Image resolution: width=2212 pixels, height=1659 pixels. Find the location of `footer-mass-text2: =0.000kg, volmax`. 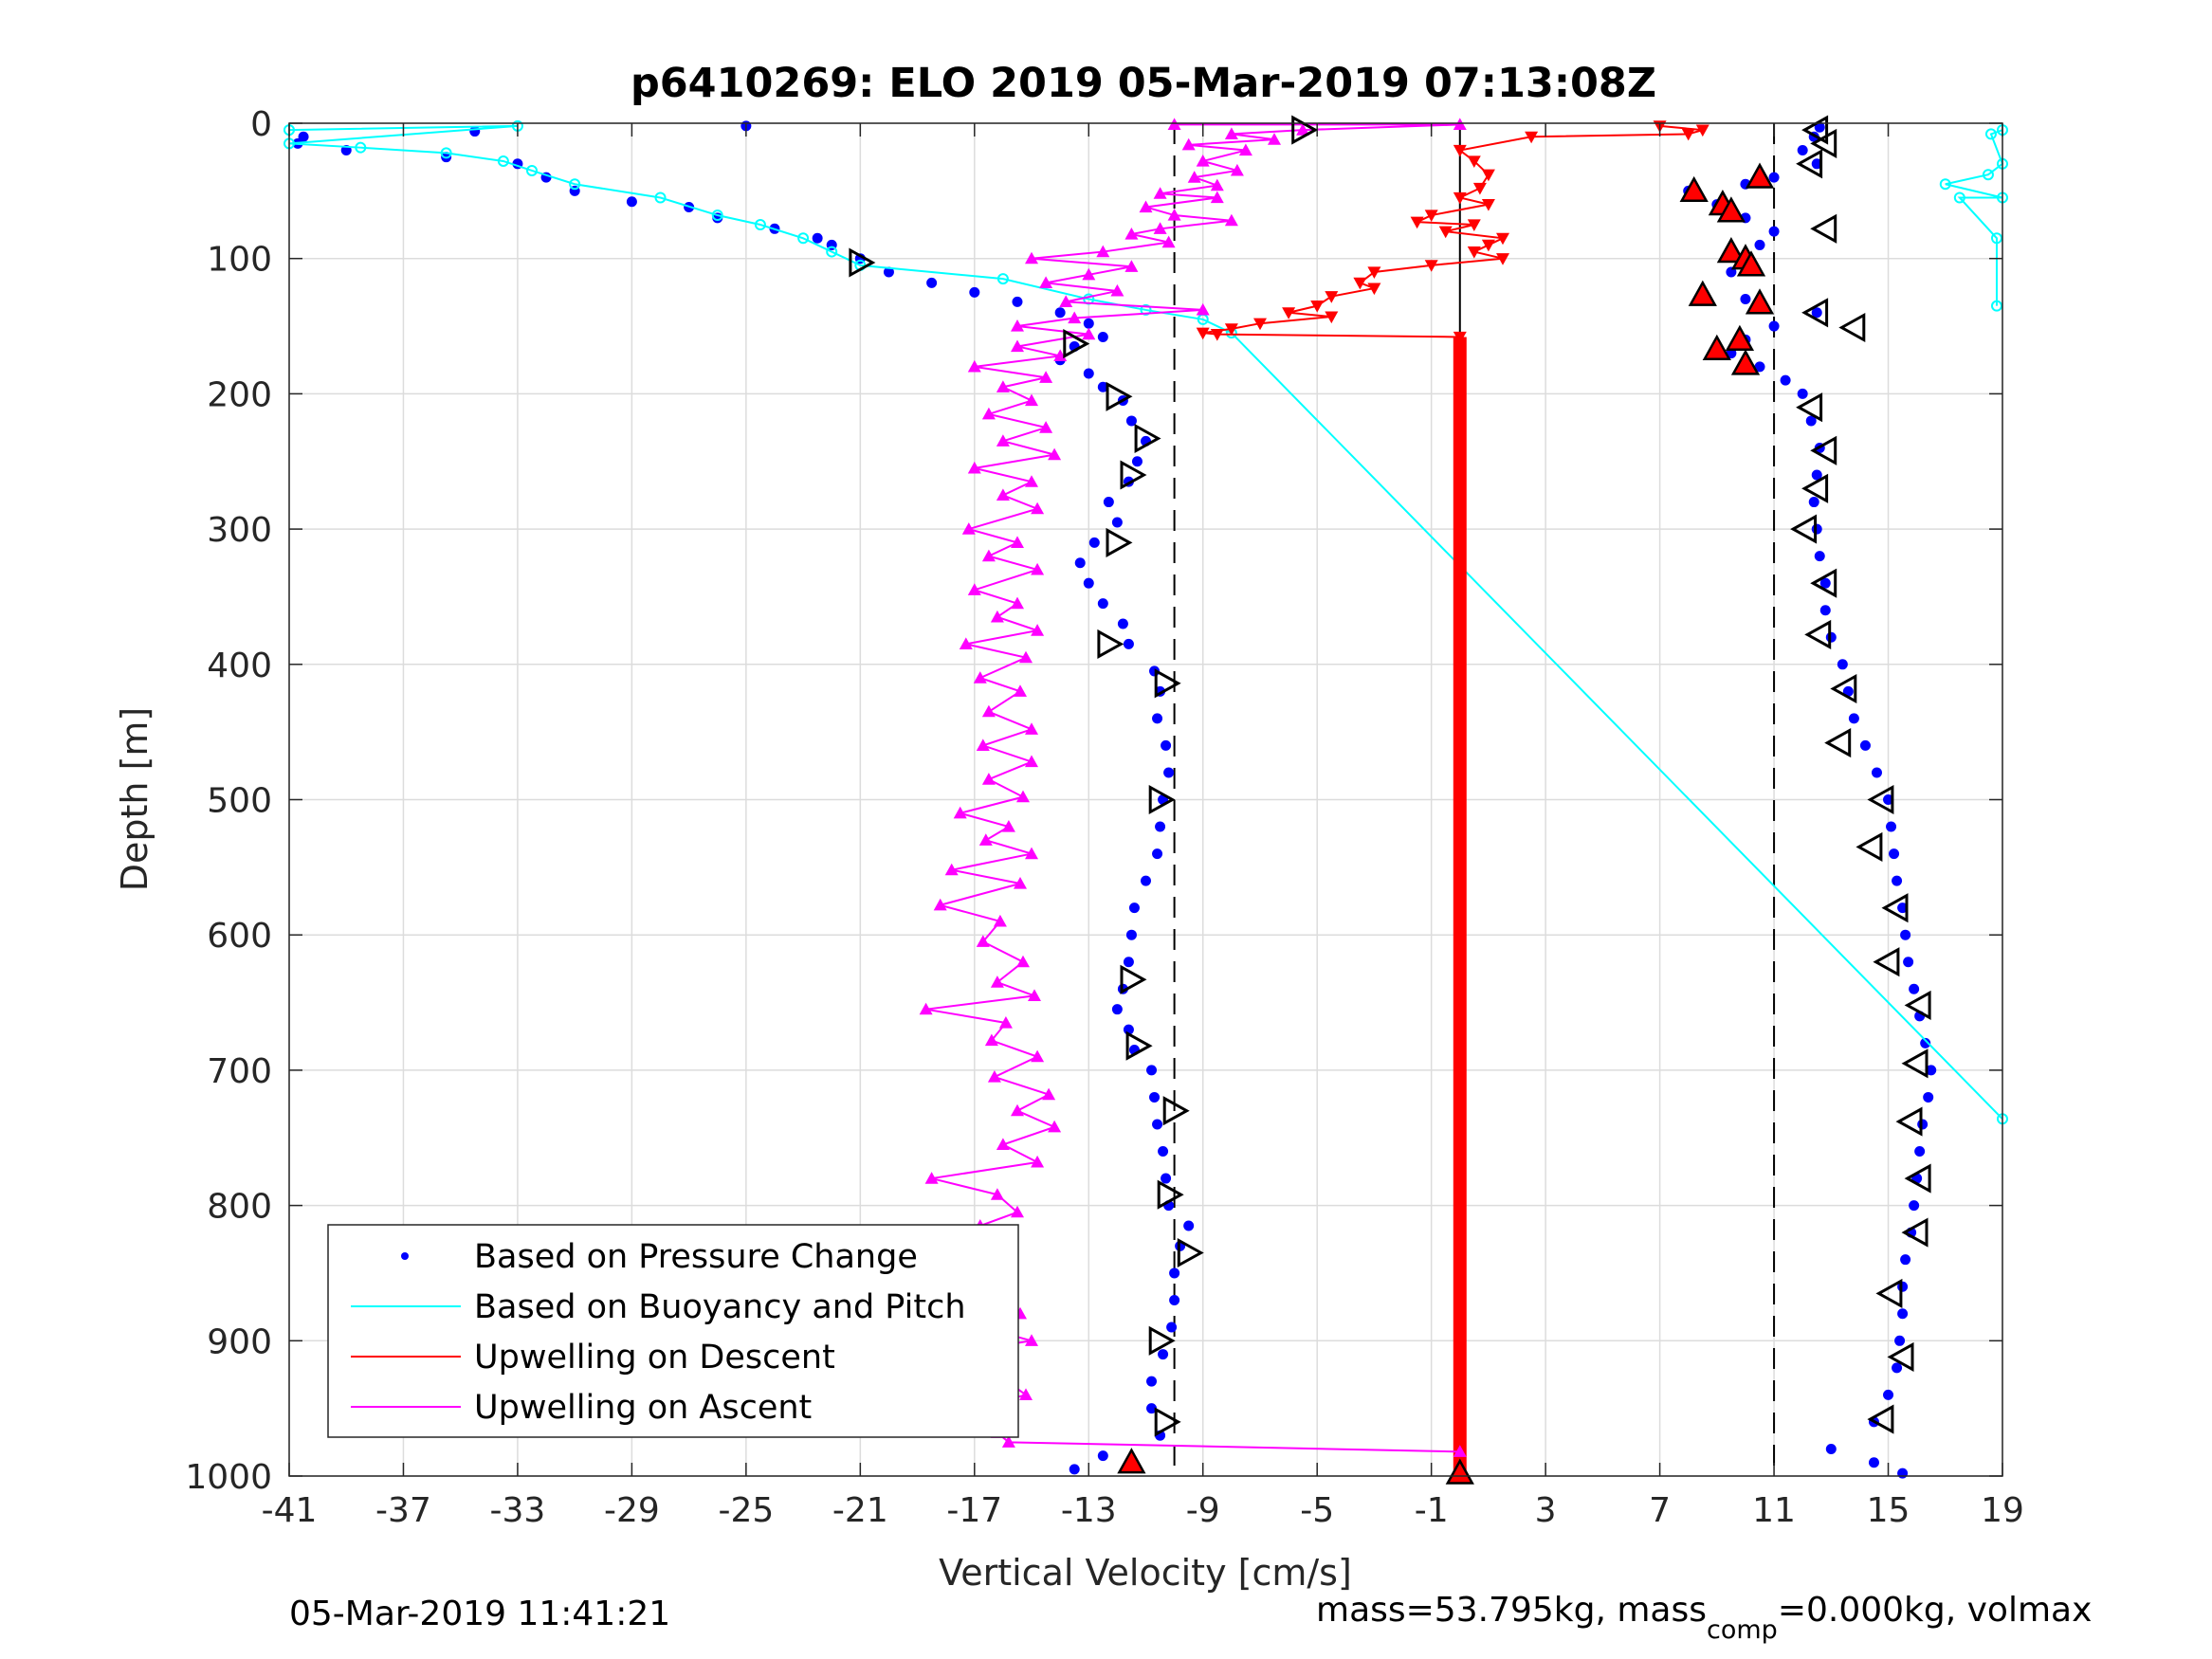

footer-mass-text2: =0.000kg, volmax is located at coordinates (1935, 1610).